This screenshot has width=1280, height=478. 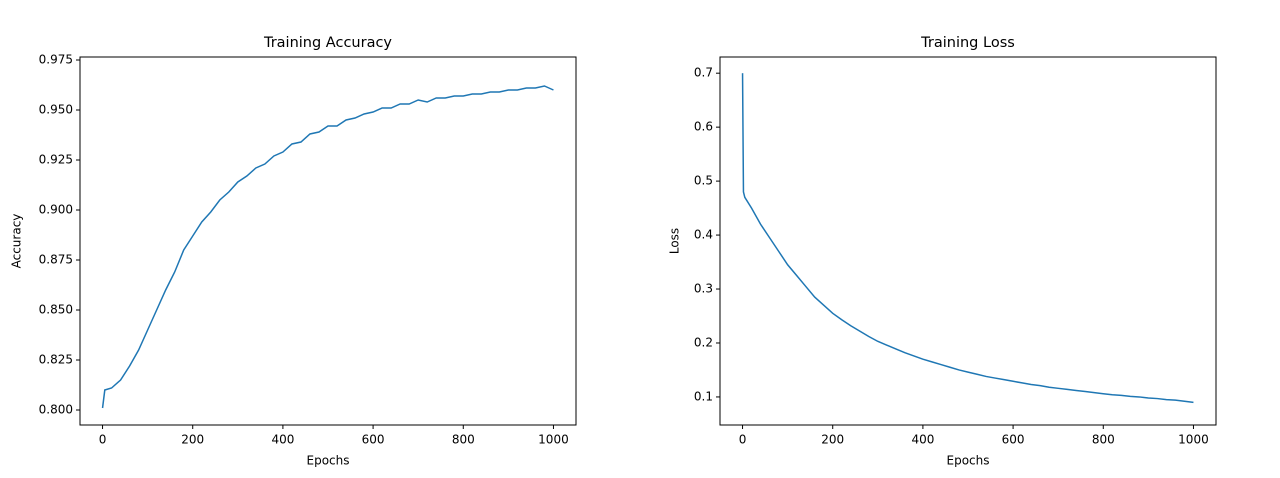 What do you see at coordinates (703, 342) in the screenshot?
I see `y-tick-label: 0.2` at bounding box center [703, 342].